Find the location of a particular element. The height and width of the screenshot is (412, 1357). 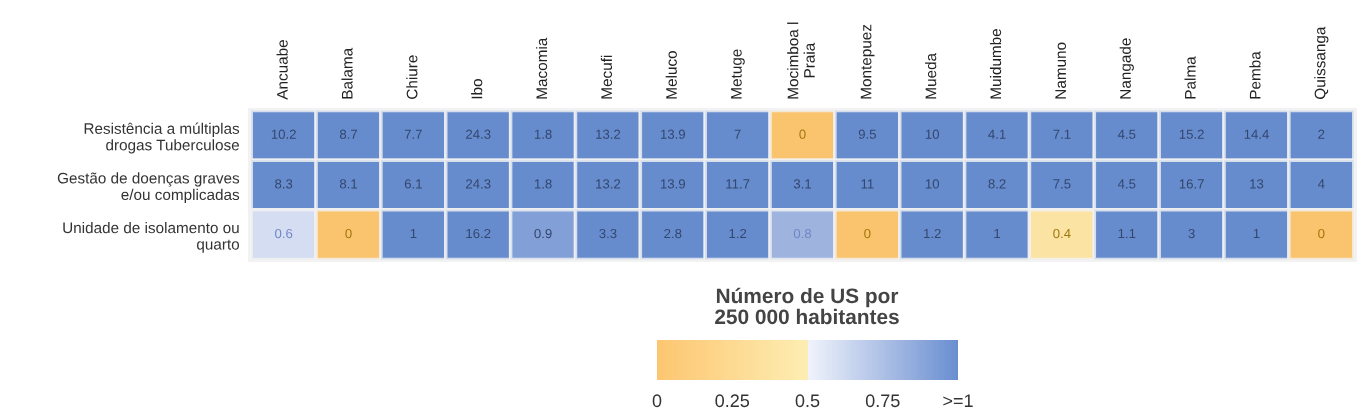

data-label: 8.1 is located at coordinates (348, 184).